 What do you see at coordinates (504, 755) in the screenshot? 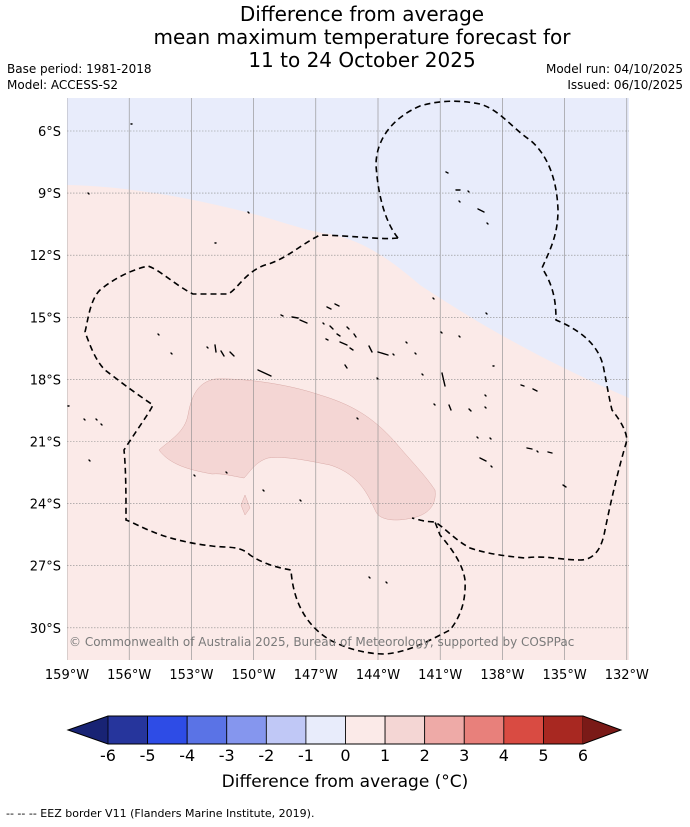
I see `colorbar-tick-label: 4` at bounding box center [504, 755].